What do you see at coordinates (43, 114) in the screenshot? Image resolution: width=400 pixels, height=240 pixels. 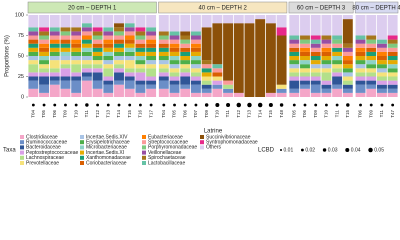 I see `x-tick-label: T05` at bounding box center [43, 114].